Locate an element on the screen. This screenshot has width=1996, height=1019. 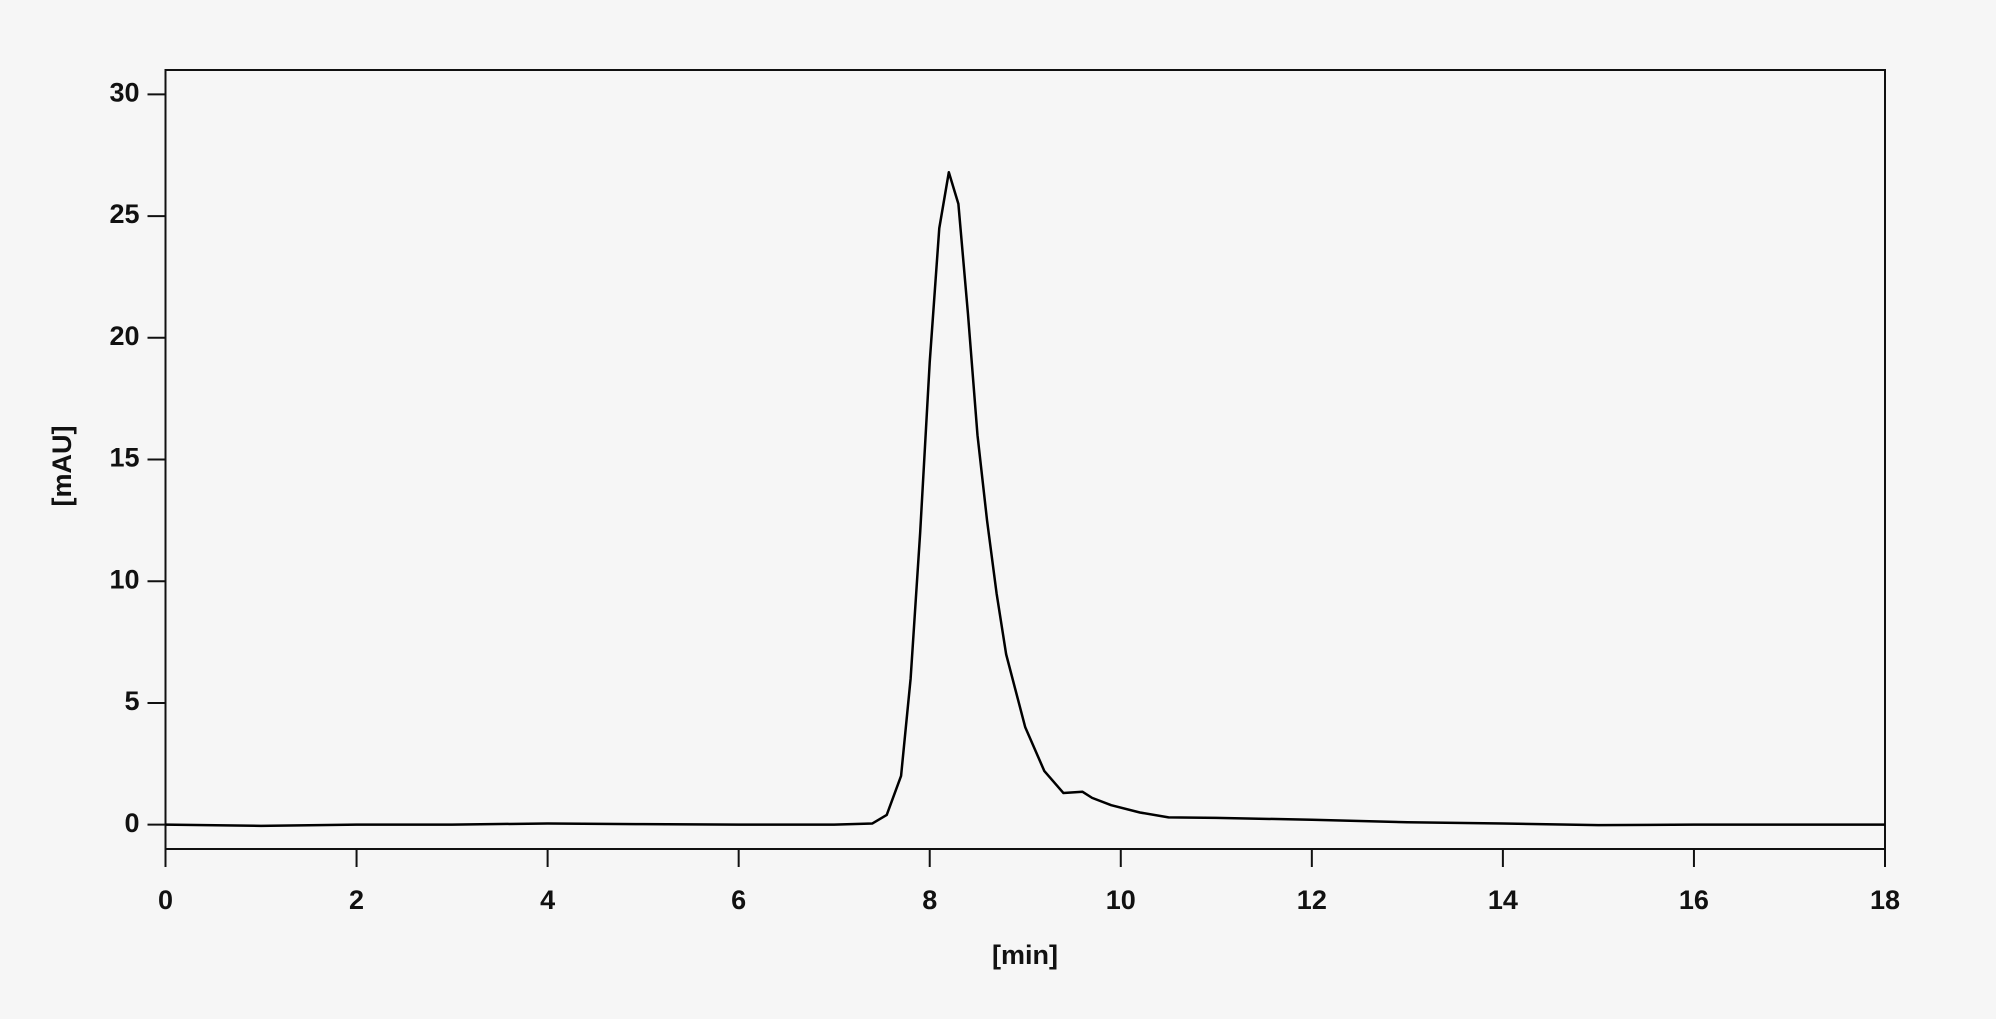
x-tick-label: 16 is located at coordinates (1694, 900).